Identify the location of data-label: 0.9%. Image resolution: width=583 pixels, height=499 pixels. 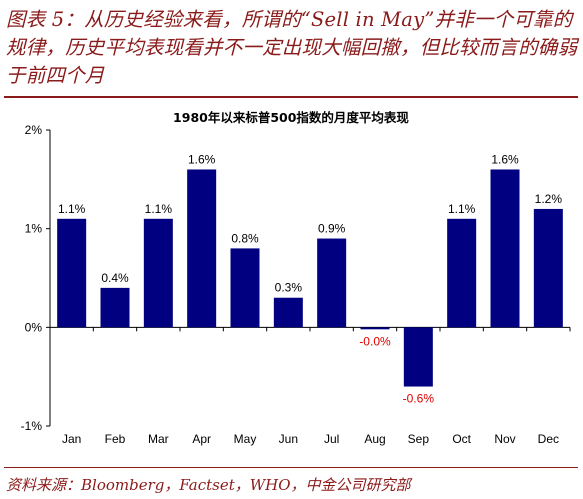
(332, 229).